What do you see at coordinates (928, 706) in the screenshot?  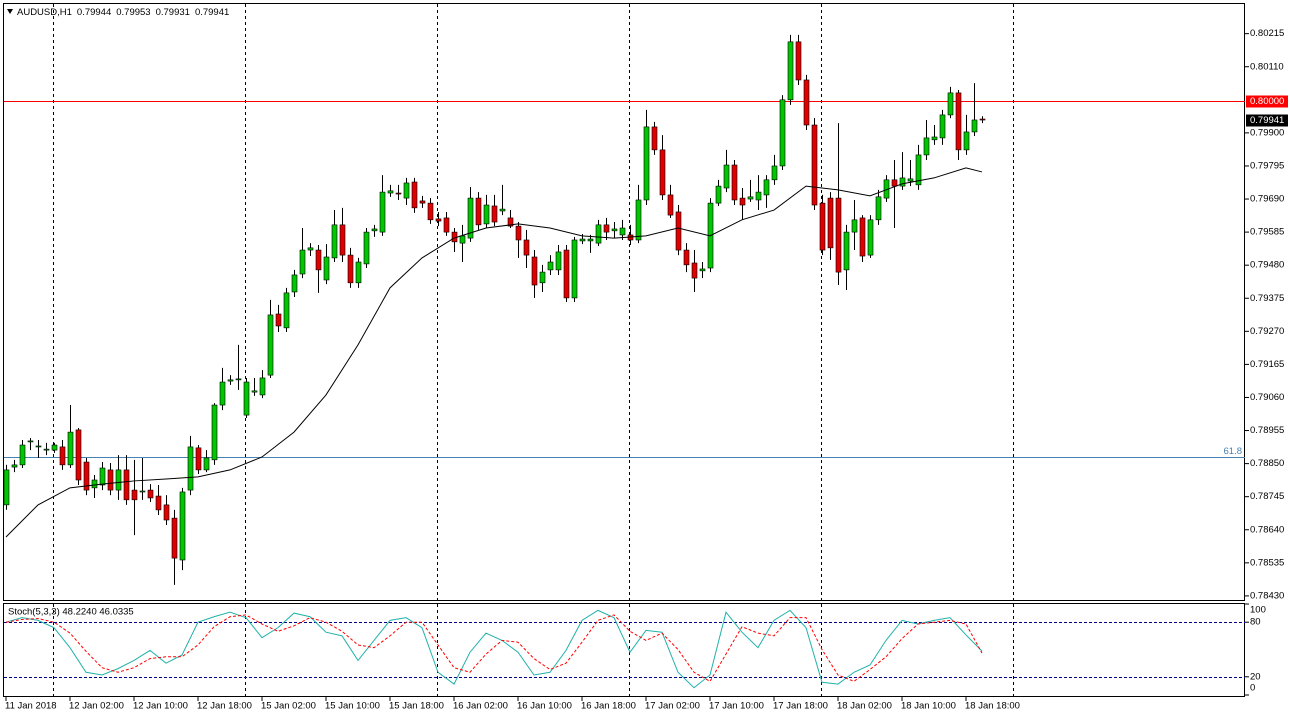 I see `x-tick-label: 18 Jan 10:00` at bounding box center [928, 706].